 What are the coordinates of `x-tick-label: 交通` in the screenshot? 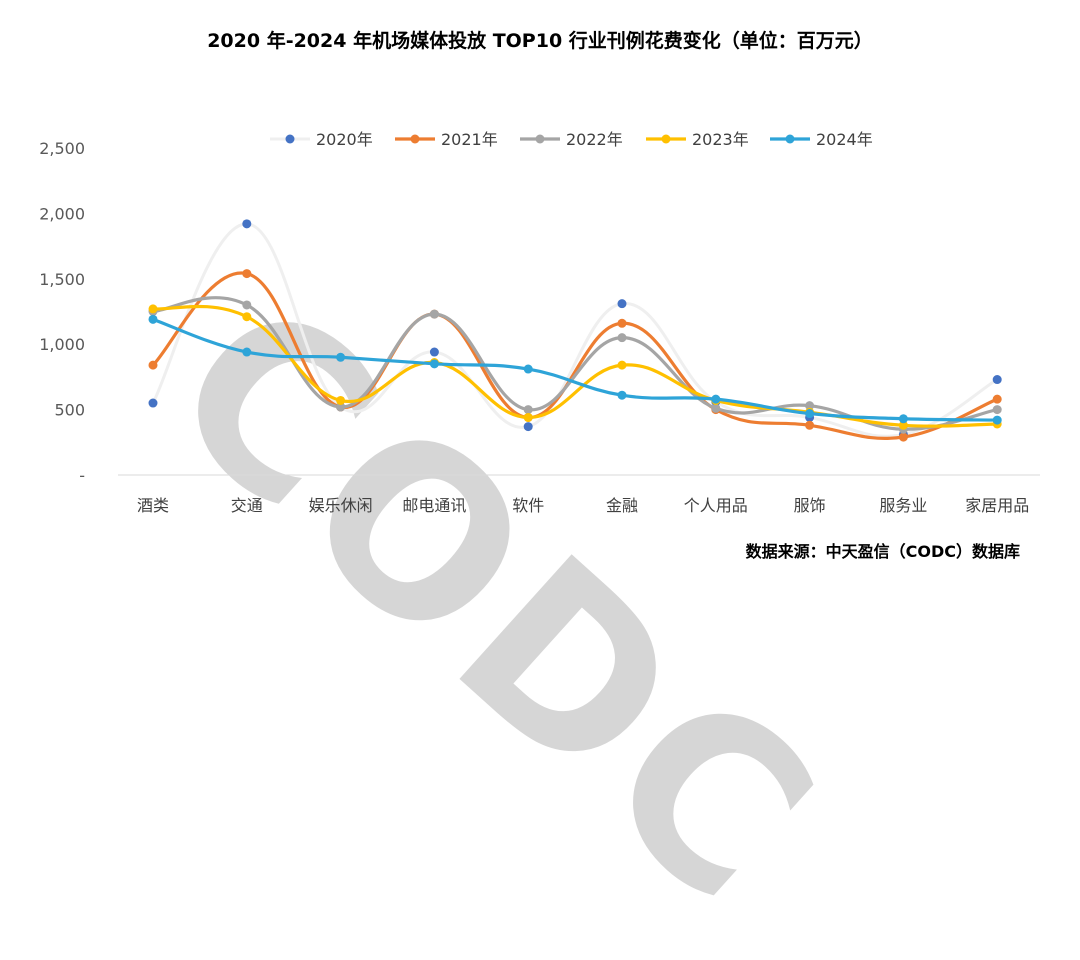 It's located at (247, 505).